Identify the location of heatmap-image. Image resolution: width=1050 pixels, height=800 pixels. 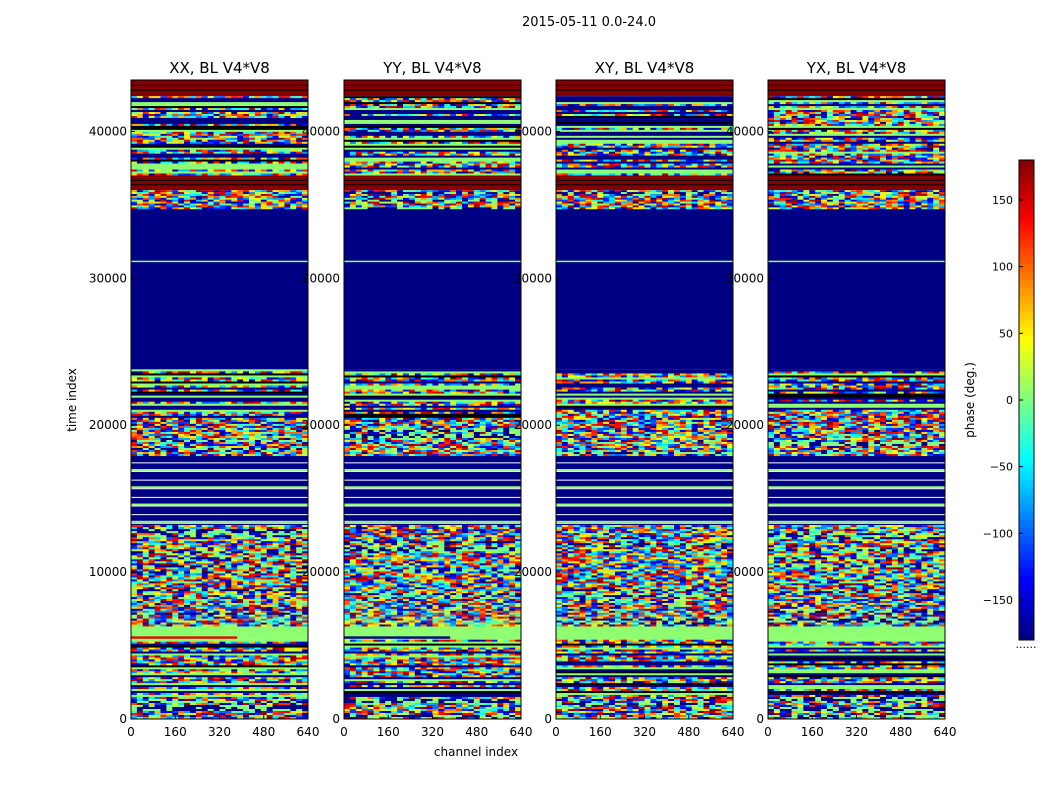
(433, 400).